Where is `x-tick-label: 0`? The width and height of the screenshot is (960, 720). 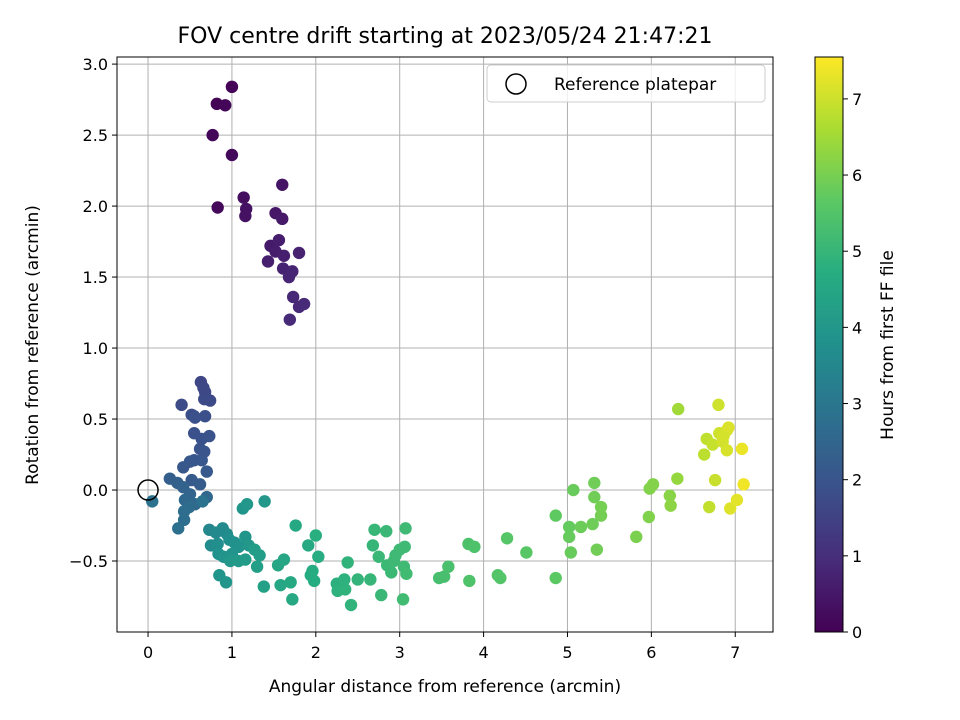 x-tick-label: 0 is located at coordinates (148, 652).